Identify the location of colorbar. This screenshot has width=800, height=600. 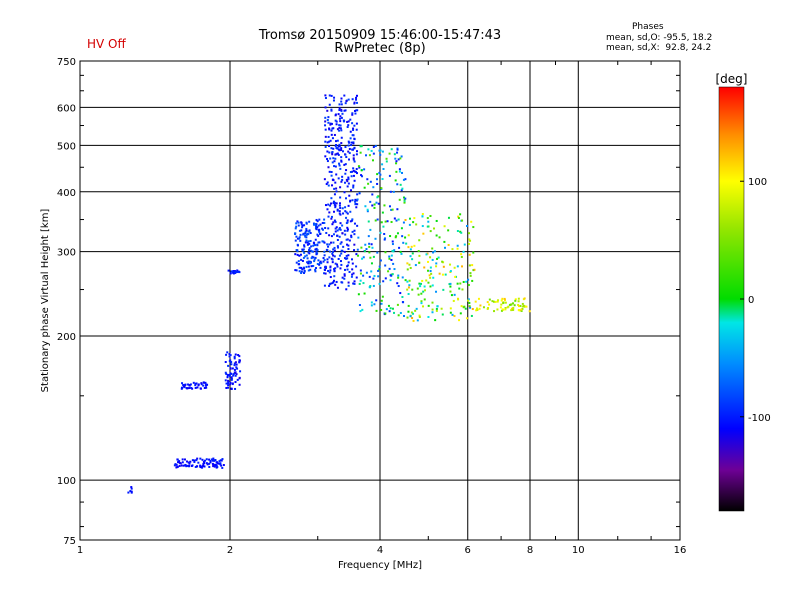
(731, 299).